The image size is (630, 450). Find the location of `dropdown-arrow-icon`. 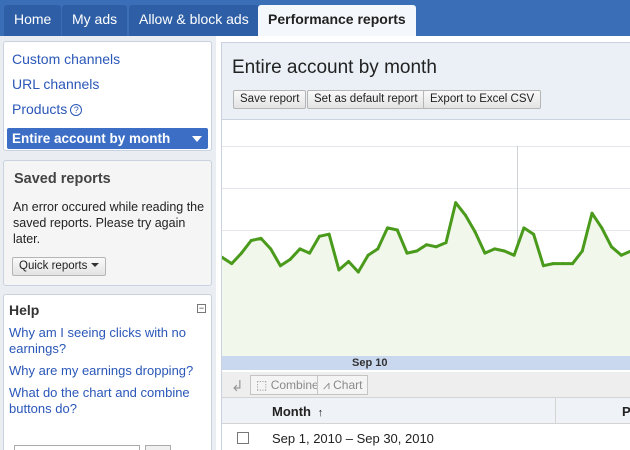

dropdown-arrow-icon is located at coordinates (95, 265).